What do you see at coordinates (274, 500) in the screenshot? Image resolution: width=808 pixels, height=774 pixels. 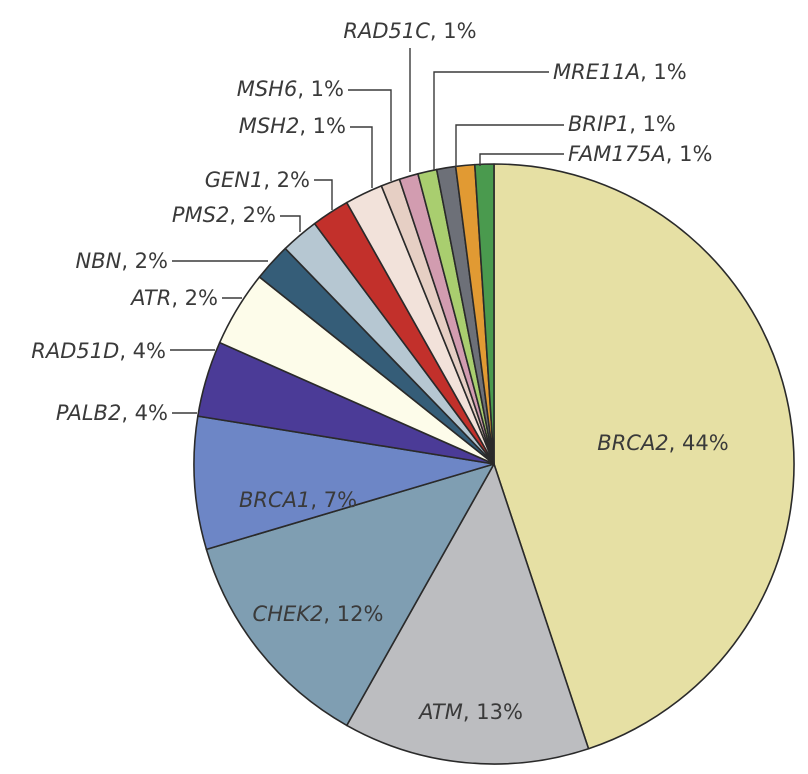 I see `label-gene-brca1: BRCA1` at bounding box center [274, 500].